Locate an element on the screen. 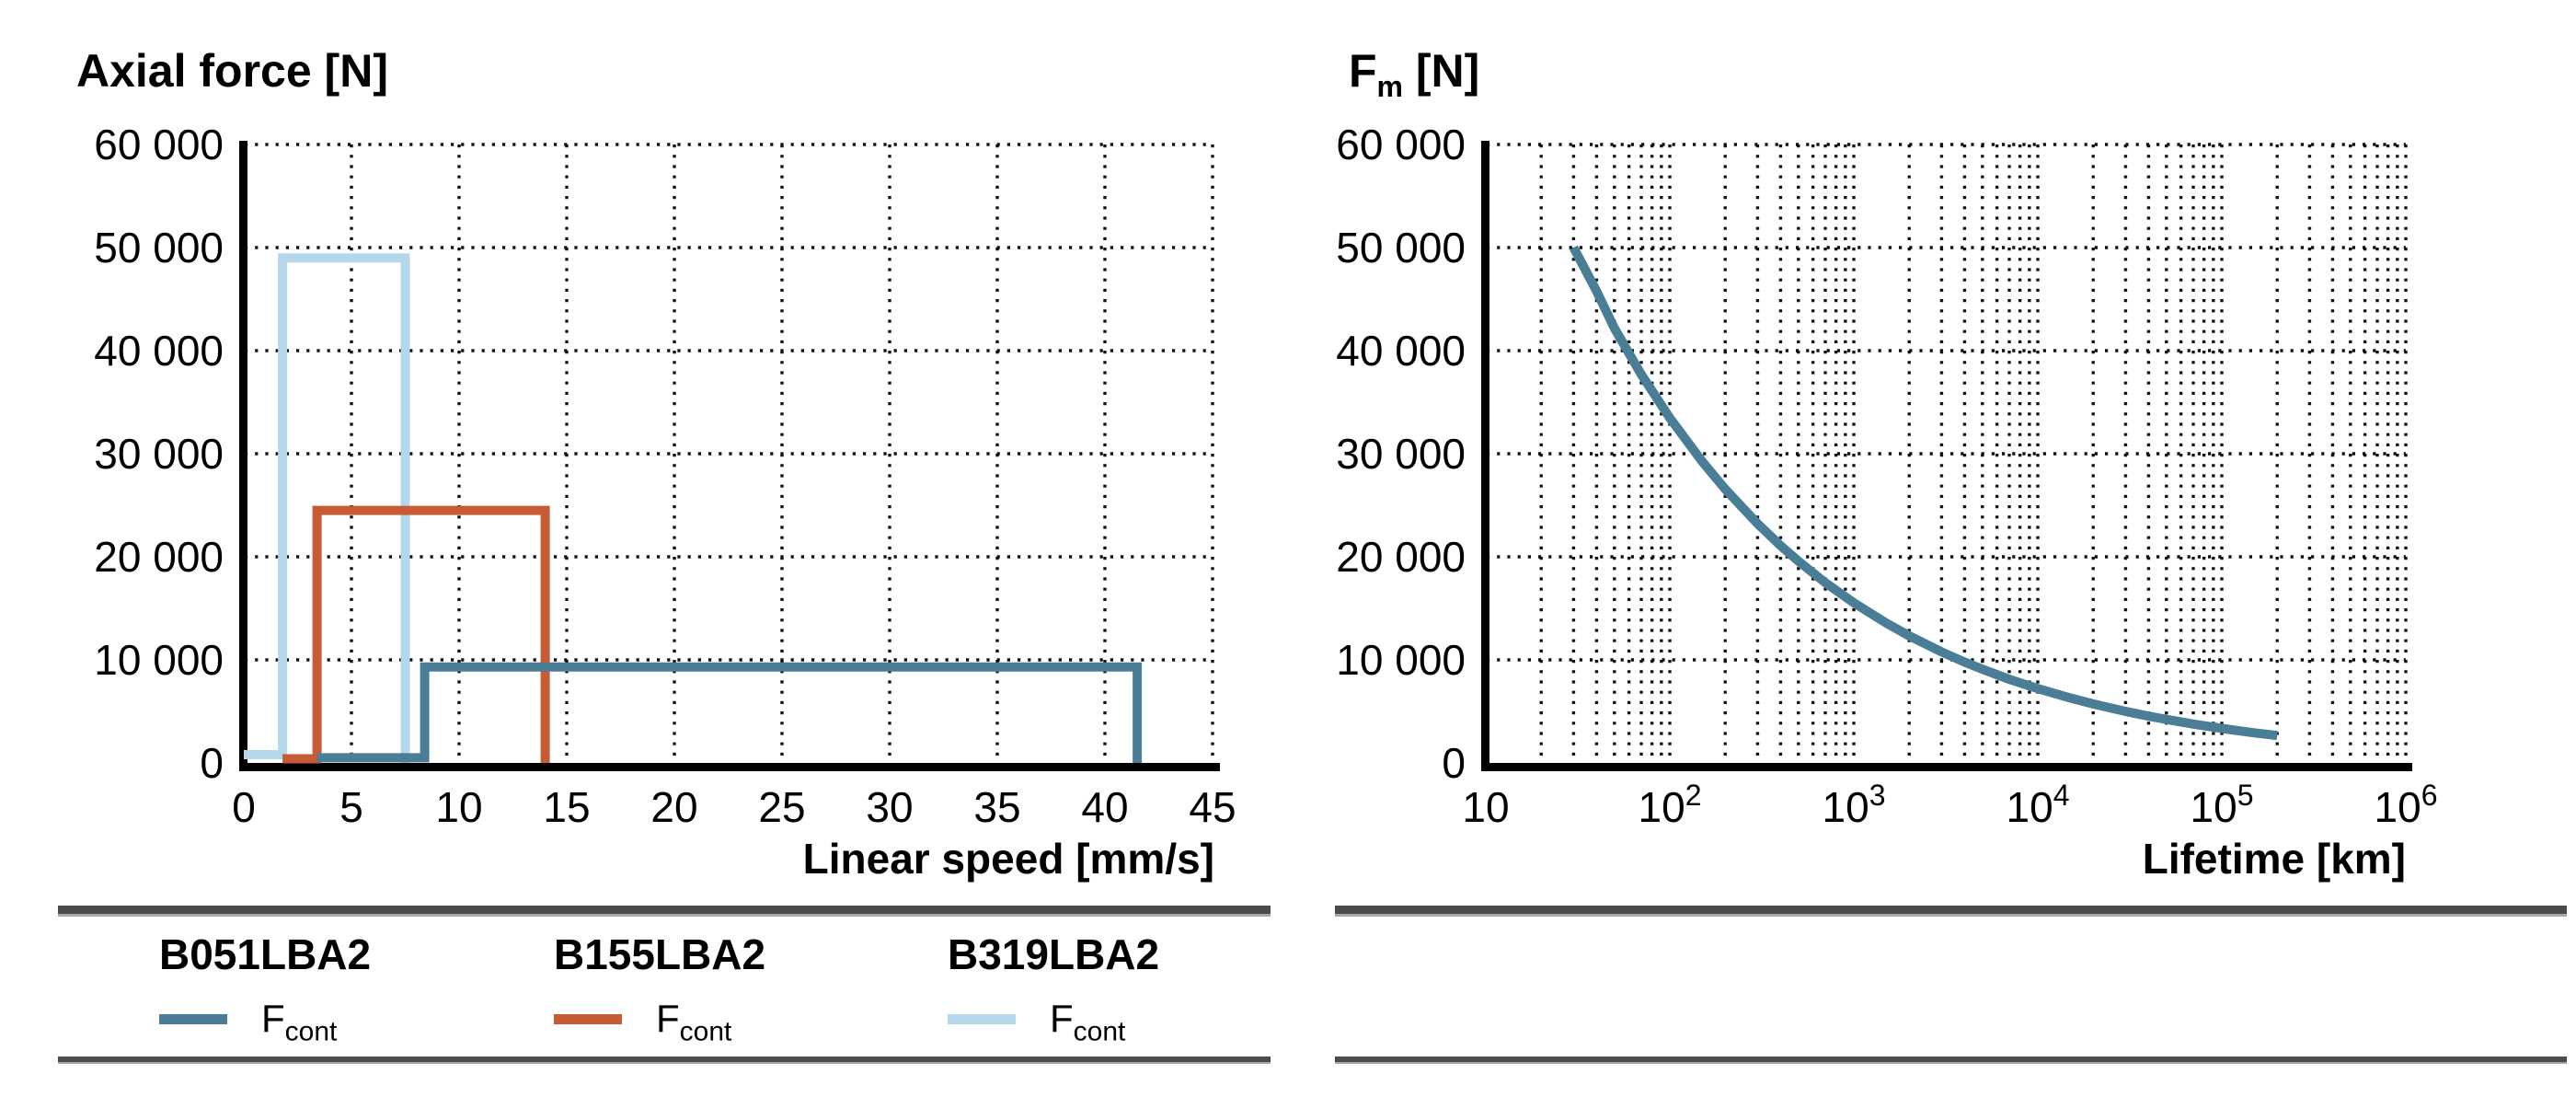 The height and width of the screenshot is (1097, 2576). right-x-axis-title: Lifetime [km] is located at coordinates (2274, 859).